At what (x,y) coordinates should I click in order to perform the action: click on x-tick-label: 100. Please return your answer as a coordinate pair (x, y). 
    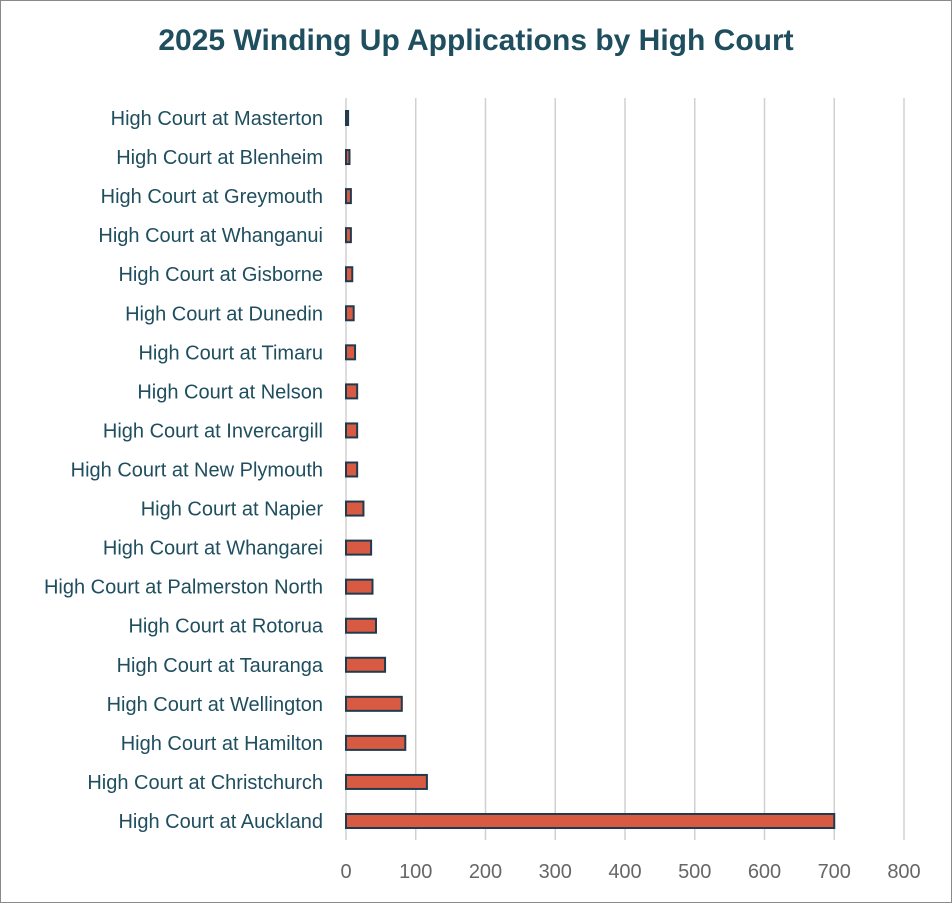
    Looking at the image, I should click on (415, 872).